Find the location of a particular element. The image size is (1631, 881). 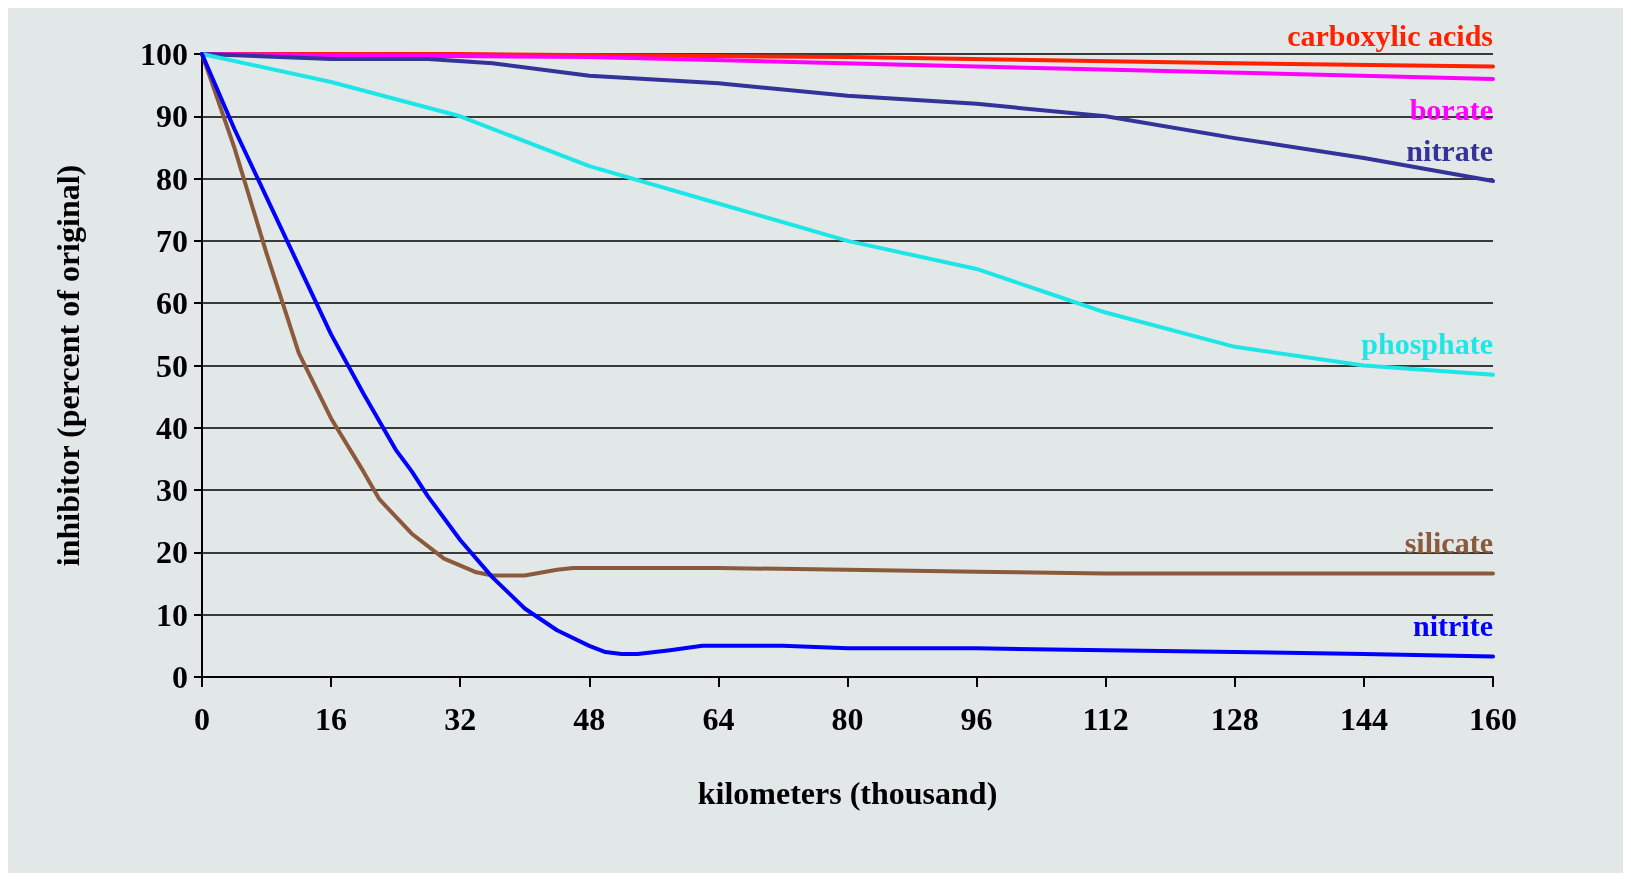

series-label: nitrate is located at coordinates (1449, 150).